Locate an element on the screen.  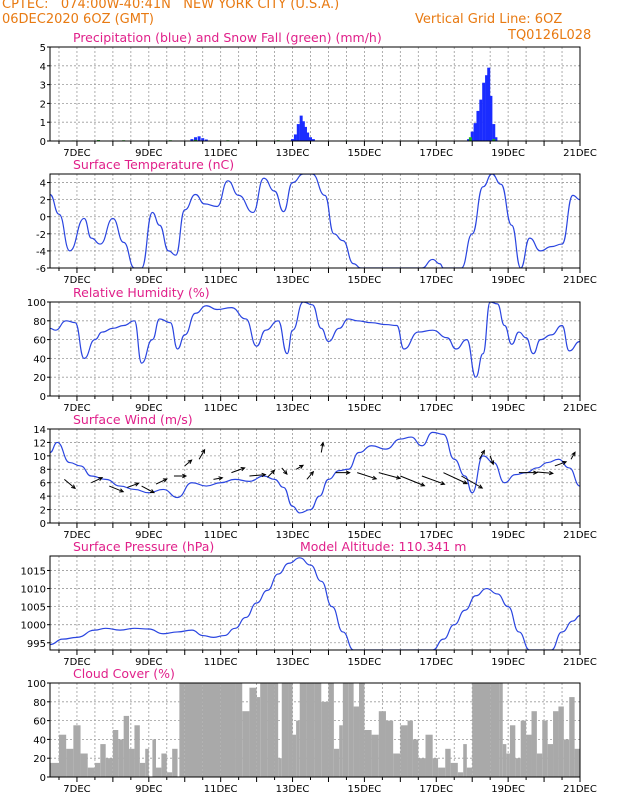
y-tick-label: 2 is located at coordinates (43, 201).